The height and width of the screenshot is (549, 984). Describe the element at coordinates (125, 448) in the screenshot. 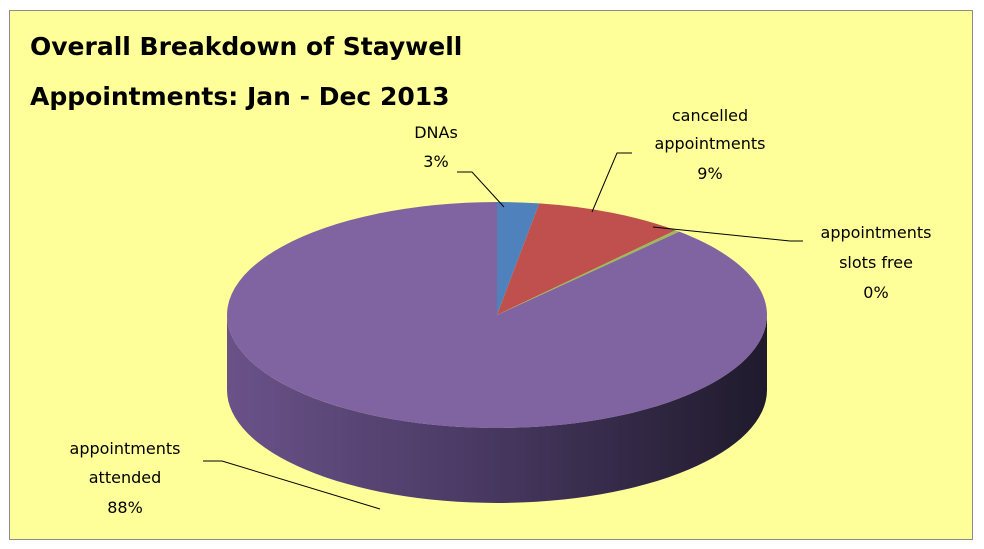

I see `label-attended-name-1: appointments` at that location.